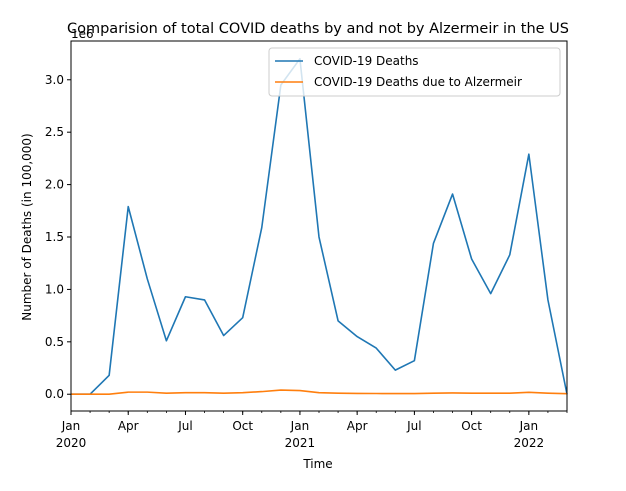 Image resolution: width=626 pixels, height=491 pixels. I want to click on y-tick-label: 2.5, so click(54, 132).